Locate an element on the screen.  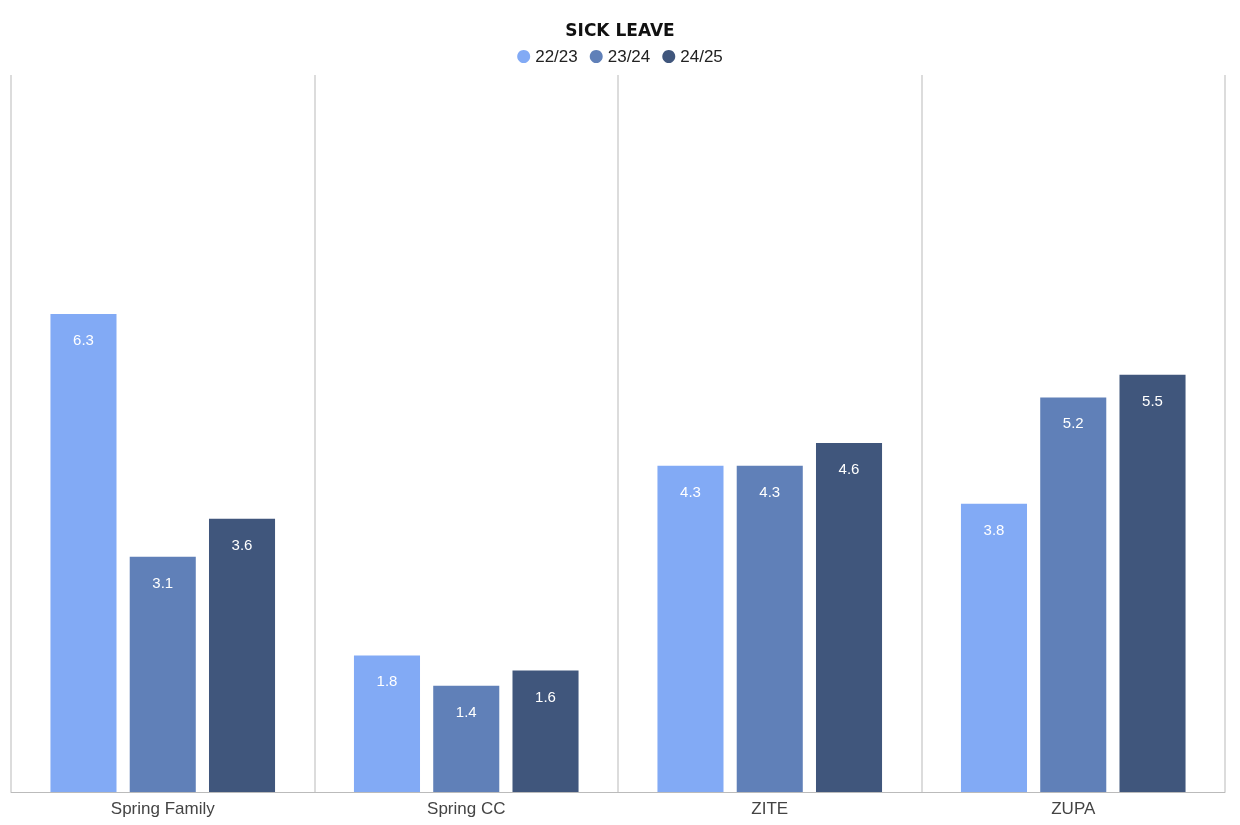
data-label: 1.8 is located at coordinates (387, 681).